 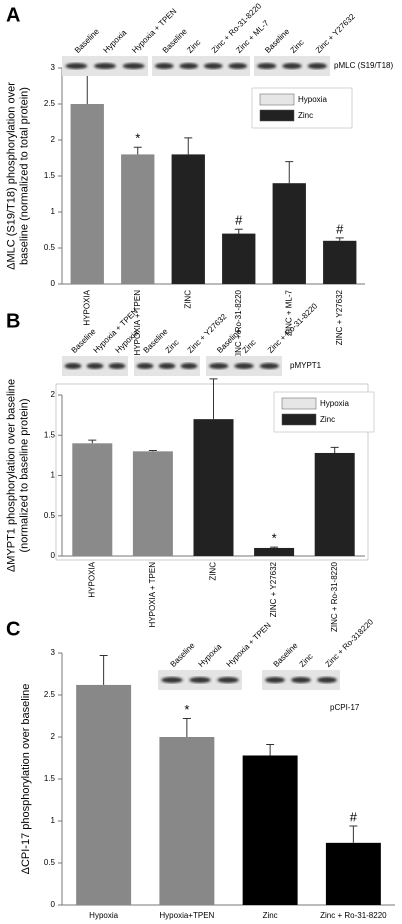 I want to click on x-tick-label: ZINC + ML-7, so click(x=288, y=312).